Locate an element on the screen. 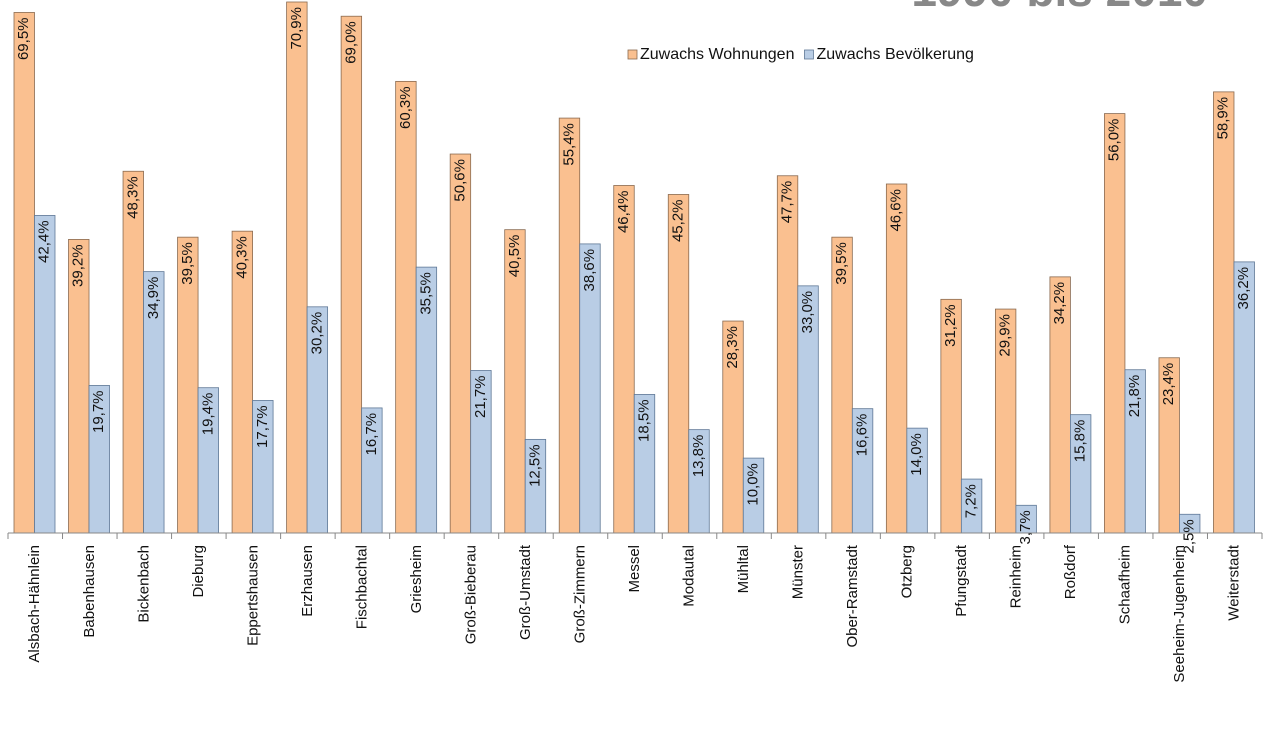  value-label: 21,8% is located at coordinates (1134, 396).